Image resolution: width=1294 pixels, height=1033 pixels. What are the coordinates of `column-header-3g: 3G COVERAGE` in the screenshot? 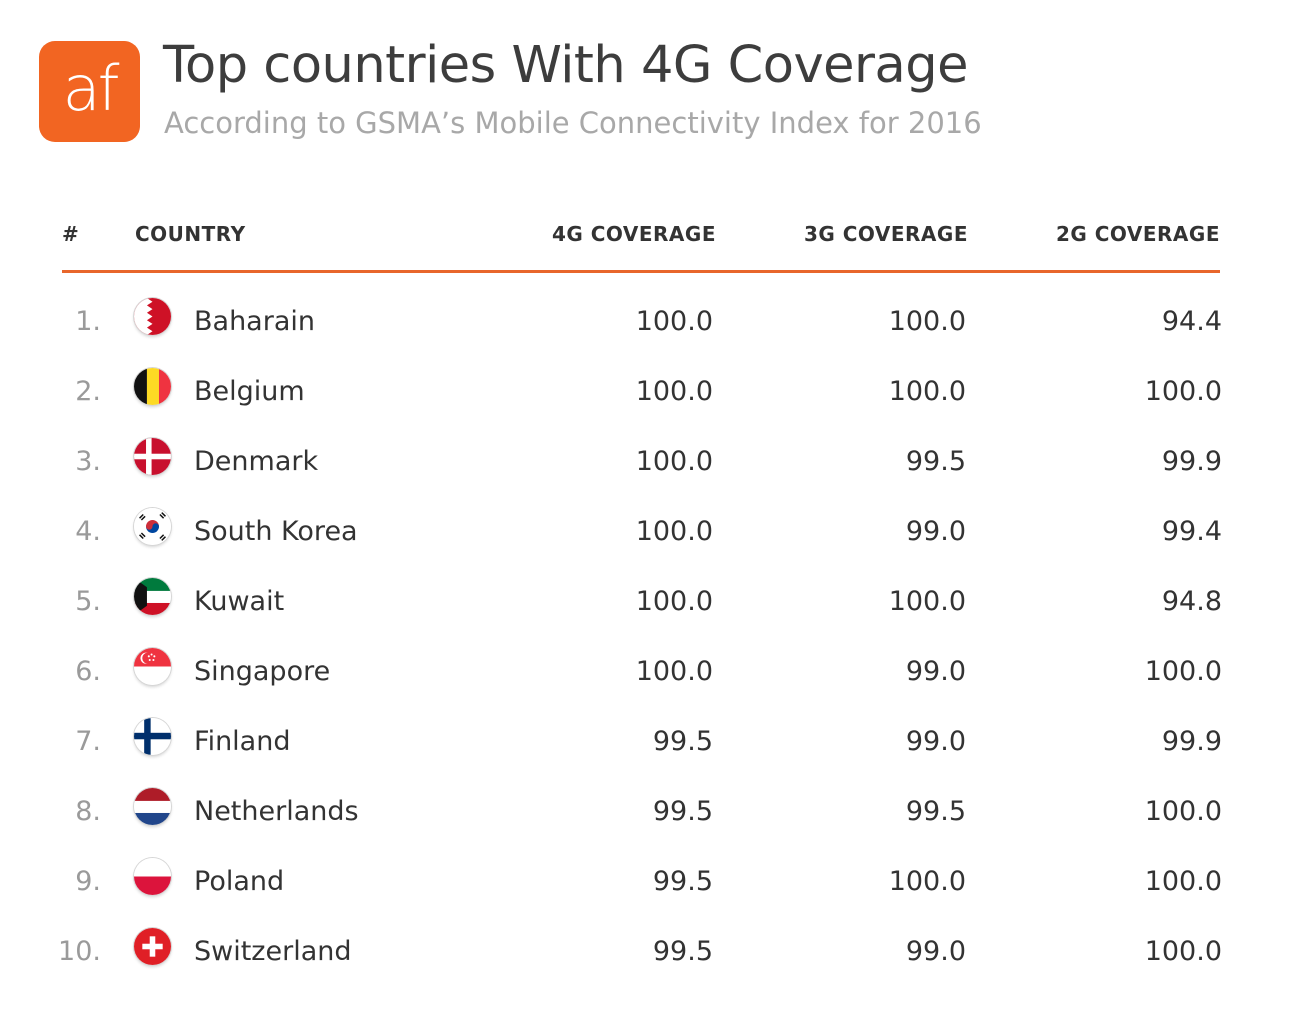 It's located at (885, 234).